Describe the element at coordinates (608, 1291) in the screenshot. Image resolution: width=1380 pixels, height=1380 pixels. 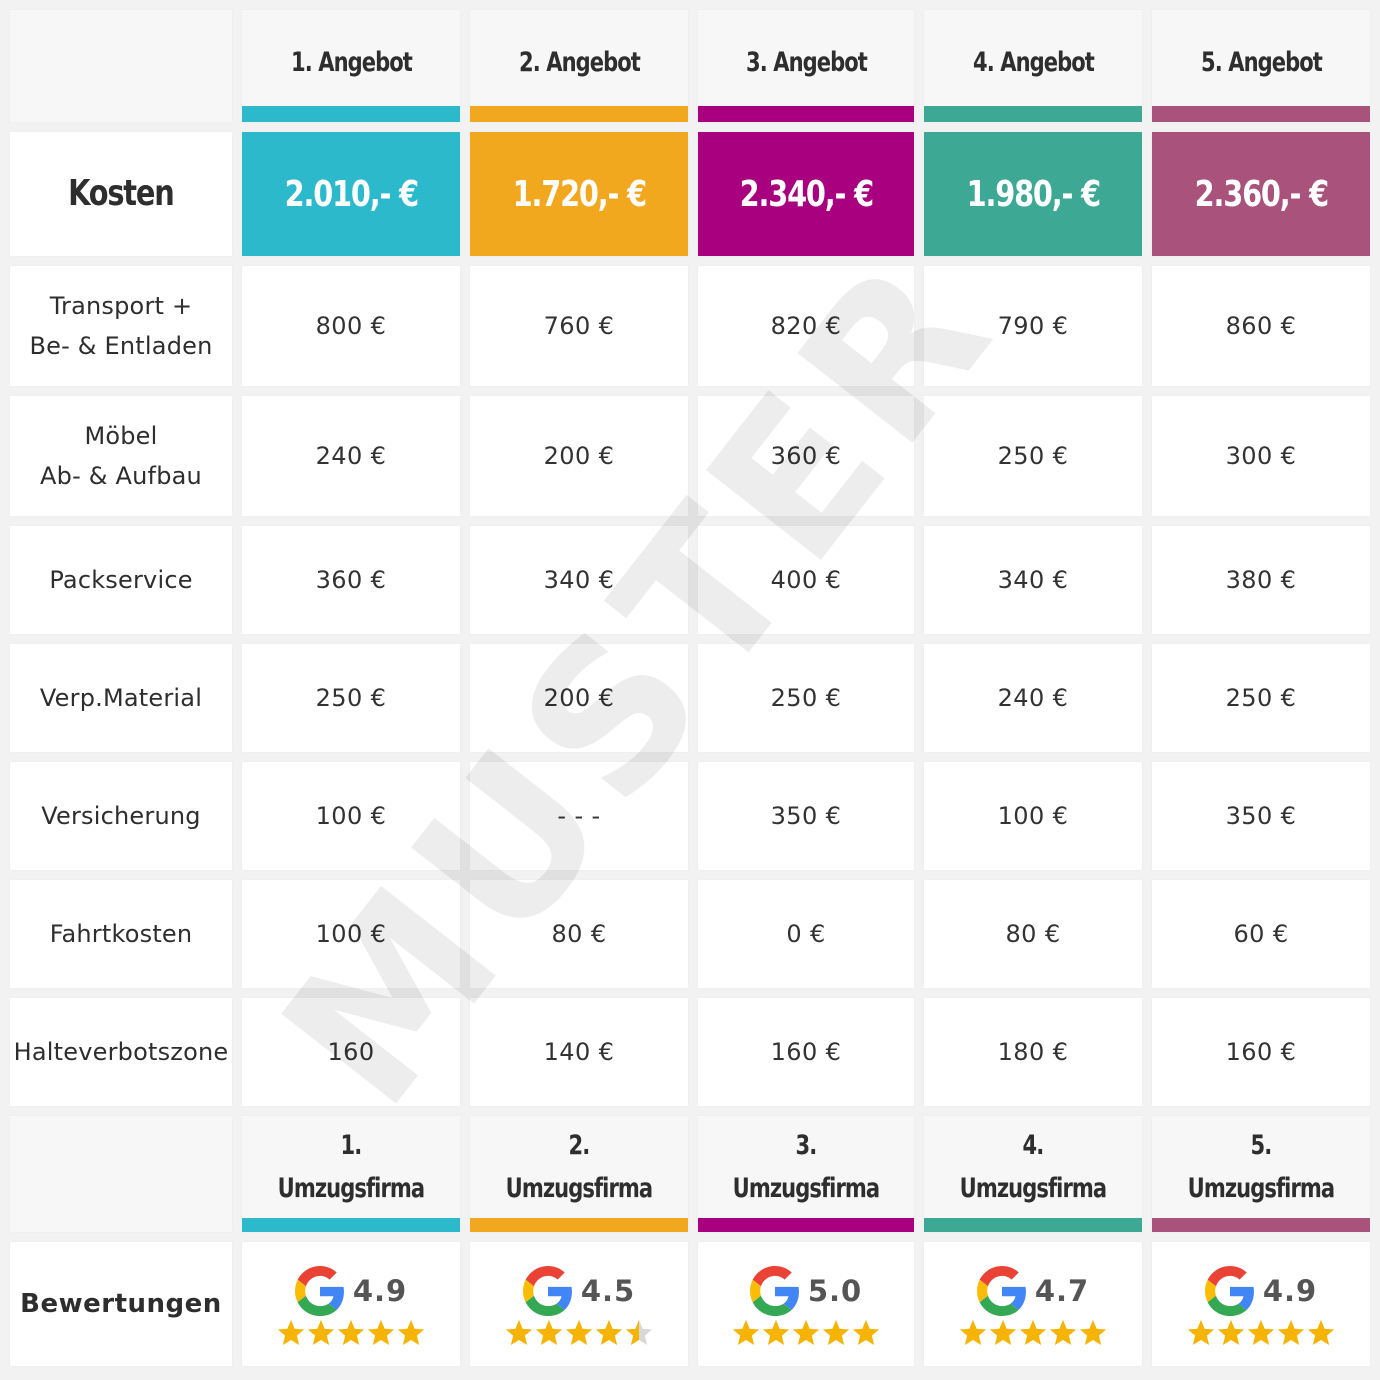
I see `rating-score: 4.5` at that location.